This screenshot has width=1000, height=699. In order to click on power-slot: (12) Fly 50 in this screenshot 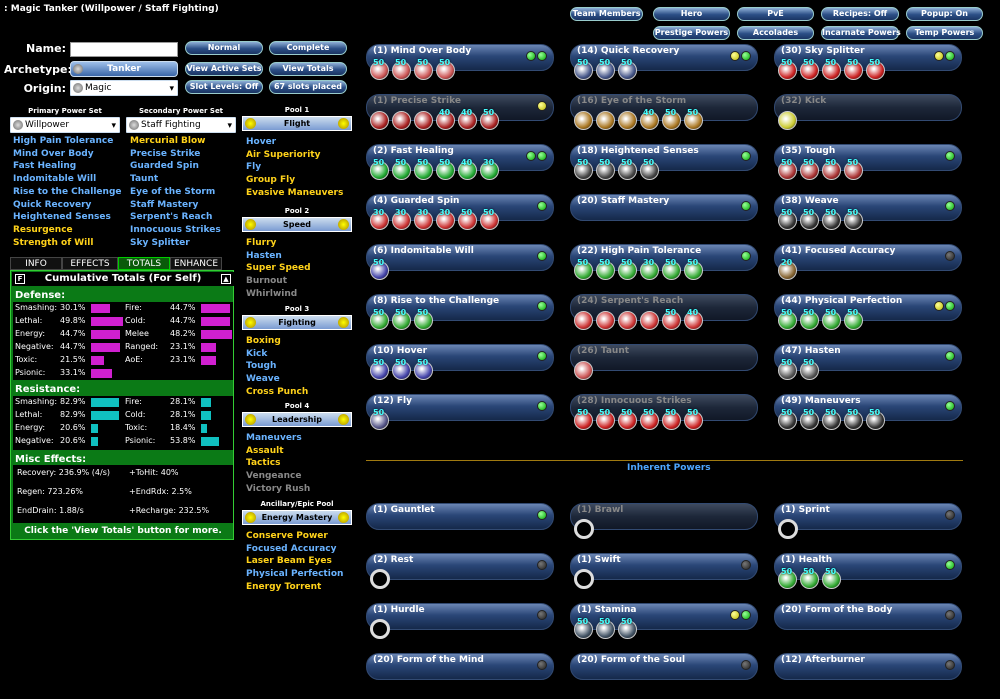, I will do `click(461, 415)`.